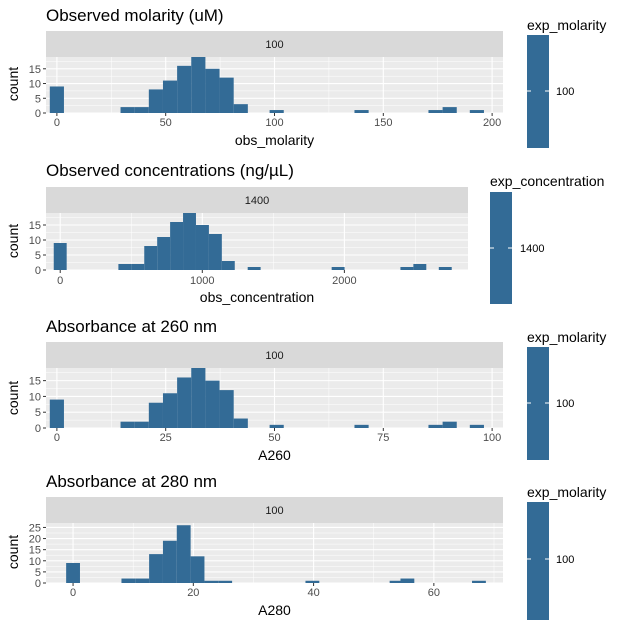  Describe the element at coordinates (257, 297) in the screenshot. I see `x-axis-title: obs_concentration` at that location.